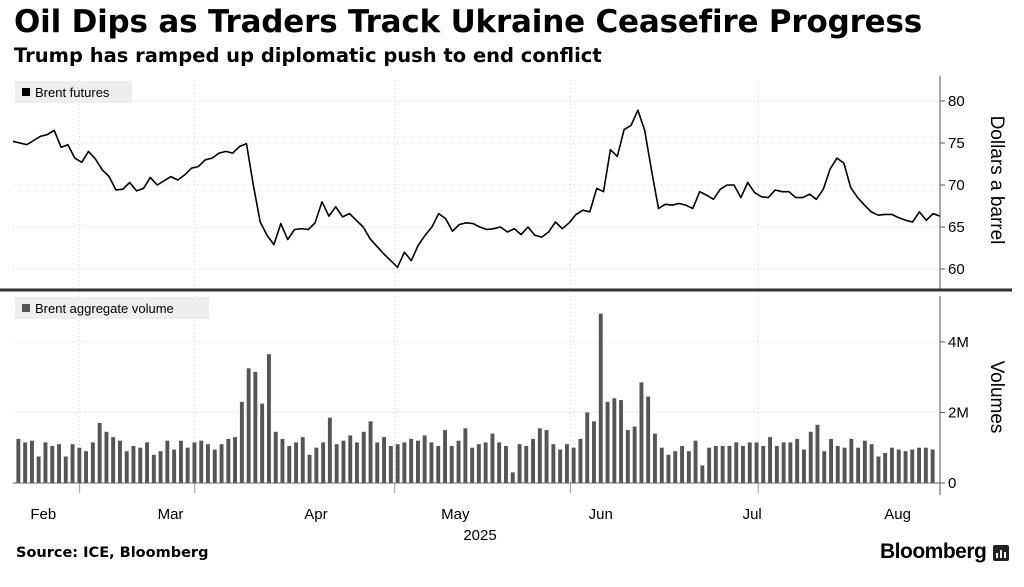 The height and width of the screenshot is (587, 1024). What do you see at coordinates (26, 92) in the screenshot?
I see `price-legend-swatch` at bounding box center [26, 92].